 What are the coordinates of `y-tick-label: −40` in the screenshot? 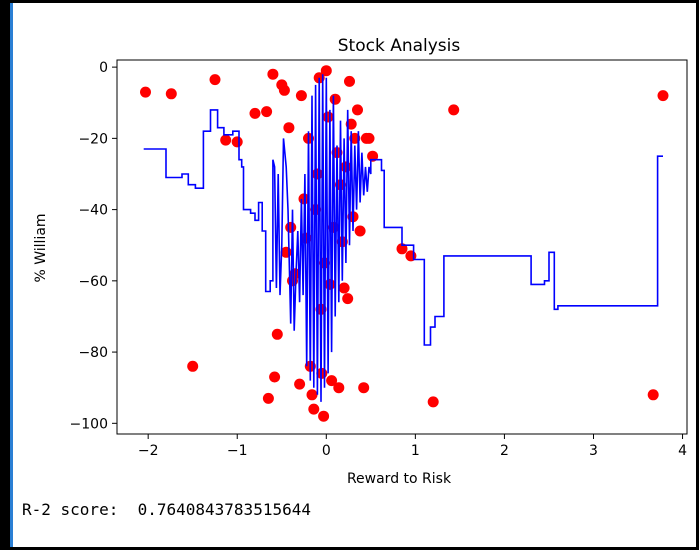 It's located at (93, 211).